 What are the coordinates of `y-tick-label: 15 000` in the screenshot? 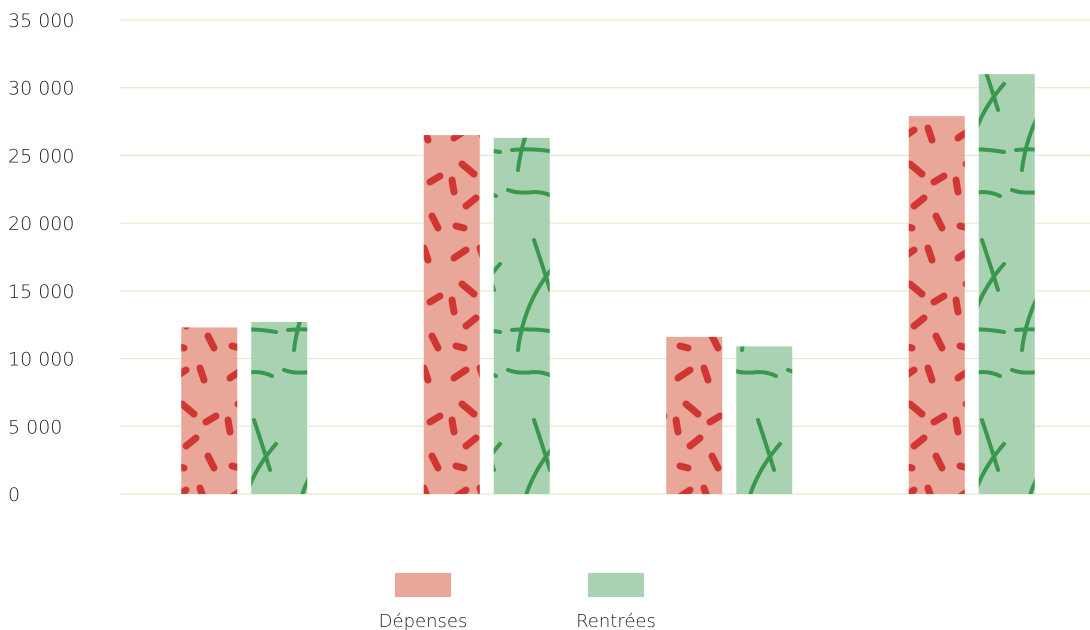 It's located at (41, 292).